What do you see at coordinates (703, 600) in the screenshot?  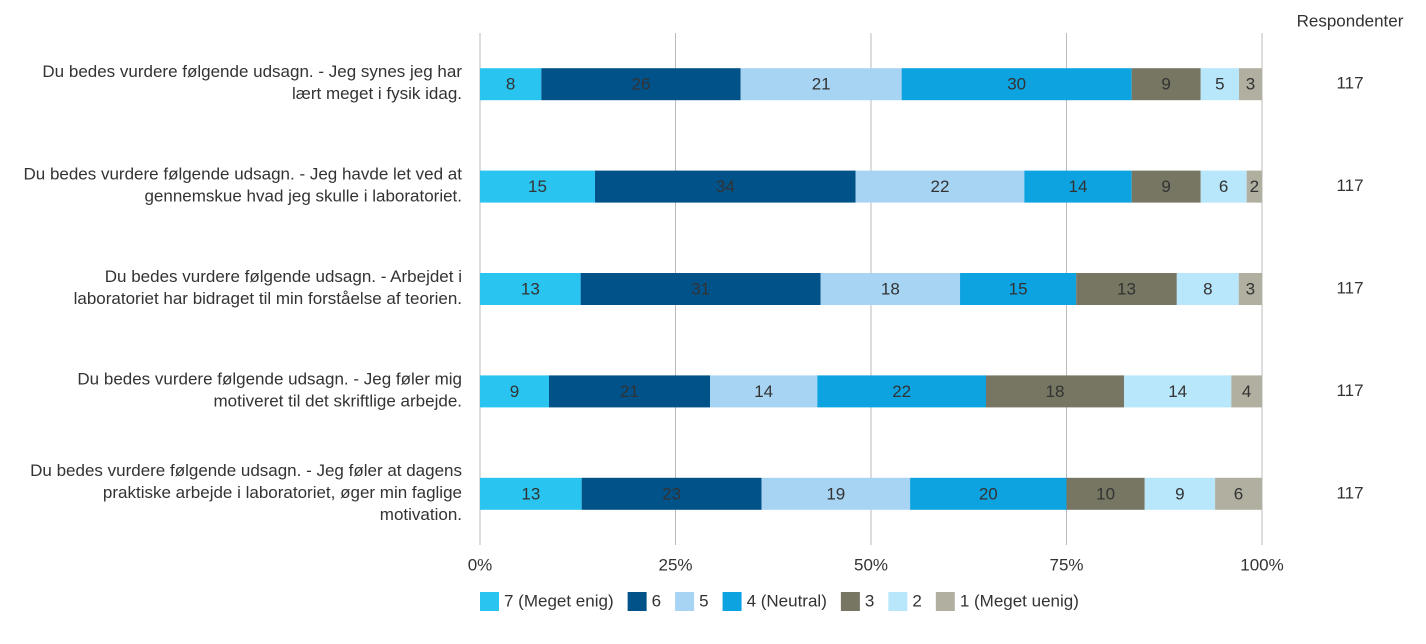 I see `legend-label: 5` at bounding box center [703, 600].